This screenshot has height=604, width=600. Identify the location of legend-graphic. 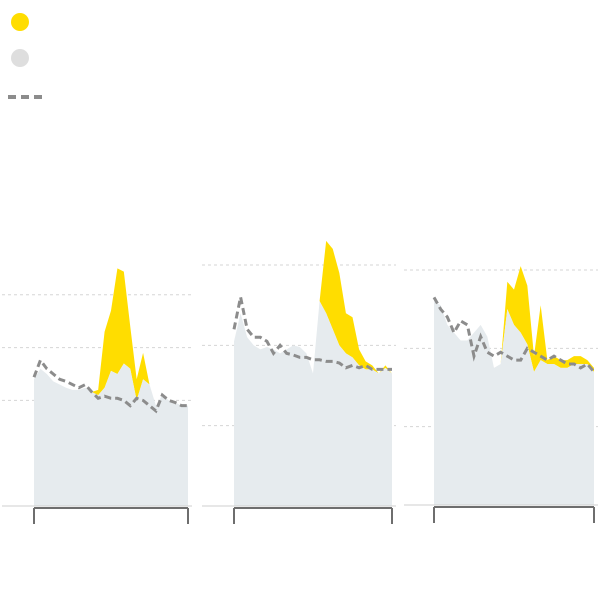
(27, 56).